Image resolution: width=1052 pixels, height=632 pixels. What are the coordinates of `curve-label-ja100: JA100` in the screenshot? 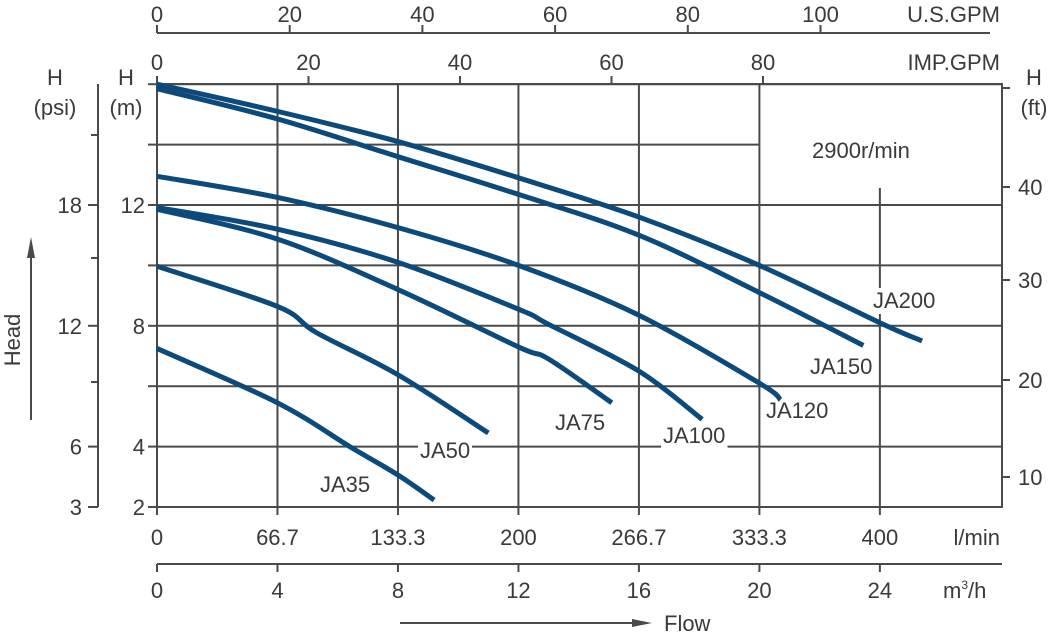 It's located at (694, 435).